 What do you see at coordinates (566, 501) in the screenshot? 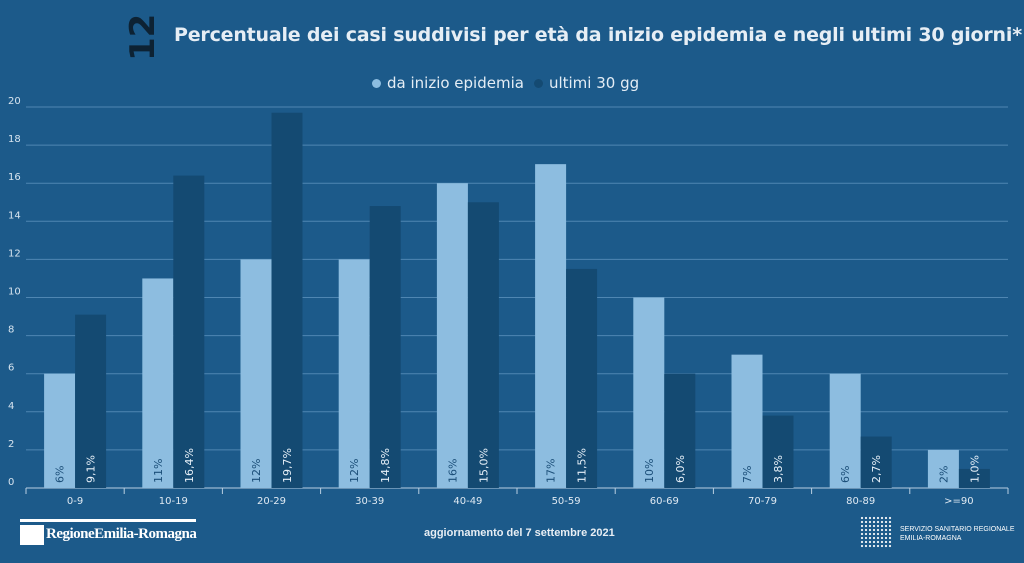
I see `x-tick-label-50-59: 50-59` at bounding box center [566, 501].